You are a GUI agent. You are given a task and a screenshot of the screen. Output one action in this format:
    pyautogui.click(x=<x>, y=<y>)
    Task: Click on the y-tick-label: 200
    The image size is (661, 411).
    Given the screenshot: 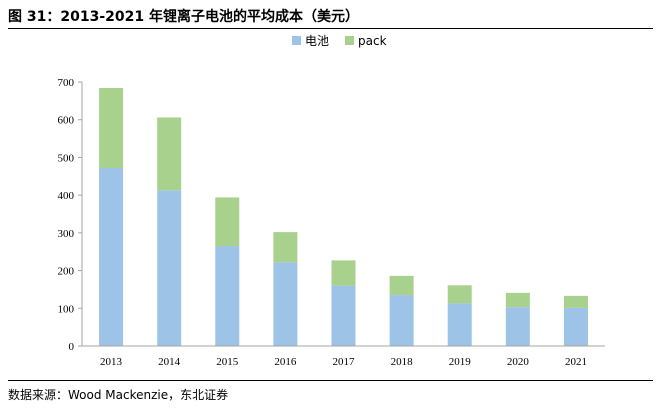 What is the action you would take?
    pyautogui.click(x=66, y=272)
    